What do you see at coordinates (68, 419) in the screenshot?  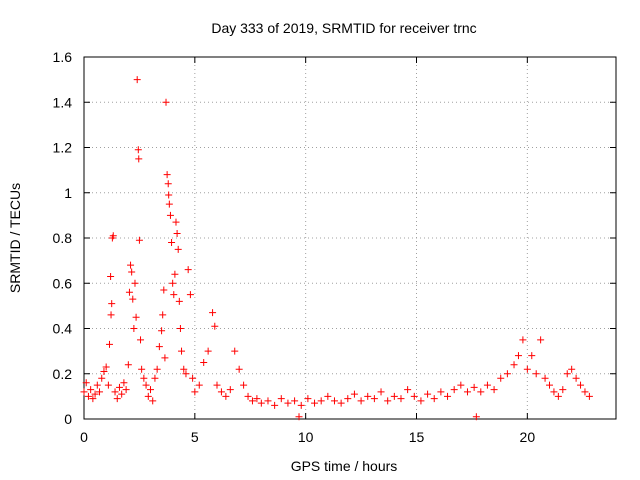 I see `y-tick-label: 0` at bounding box center [68, 419].